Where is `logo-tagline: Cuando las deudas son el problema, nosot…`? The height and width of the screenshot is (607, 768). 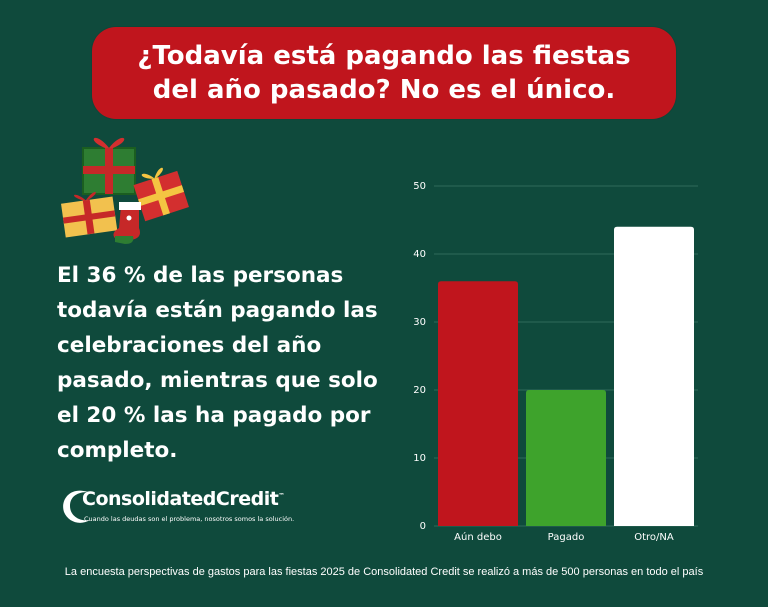 logo-tagline: Cuando las deudas son el problema, nosot… is located at coordinates (189, 519).